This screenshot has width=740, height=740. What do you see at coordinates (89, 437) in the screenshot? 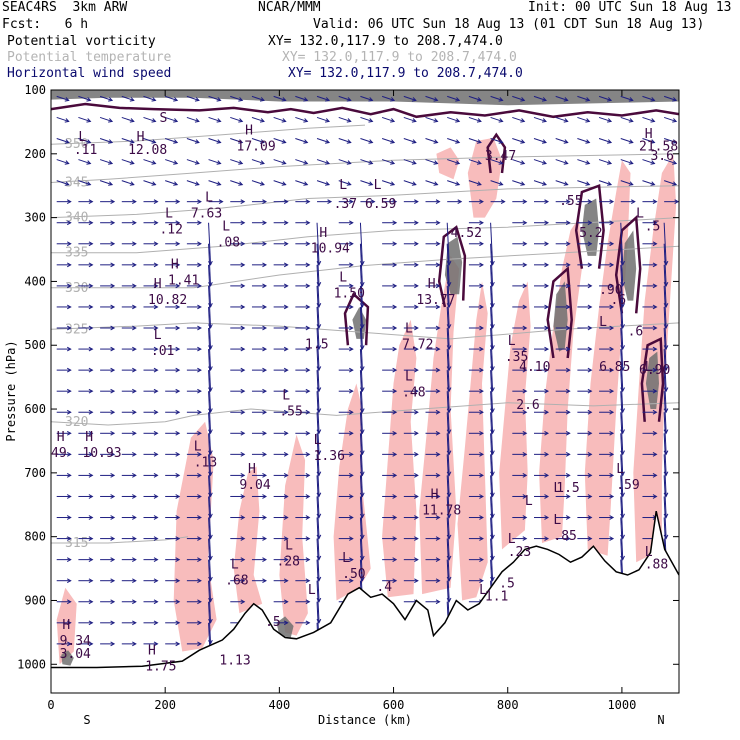
I see `extrema-label: H` at bounding box center [89, 437].